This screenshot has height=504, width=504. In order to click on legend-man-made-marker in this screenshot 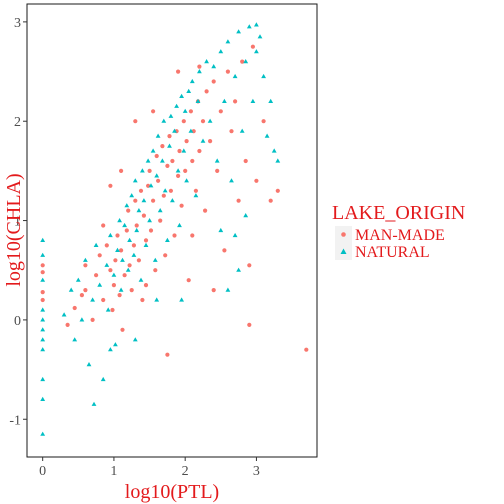, I will do `click(343, 234)`.